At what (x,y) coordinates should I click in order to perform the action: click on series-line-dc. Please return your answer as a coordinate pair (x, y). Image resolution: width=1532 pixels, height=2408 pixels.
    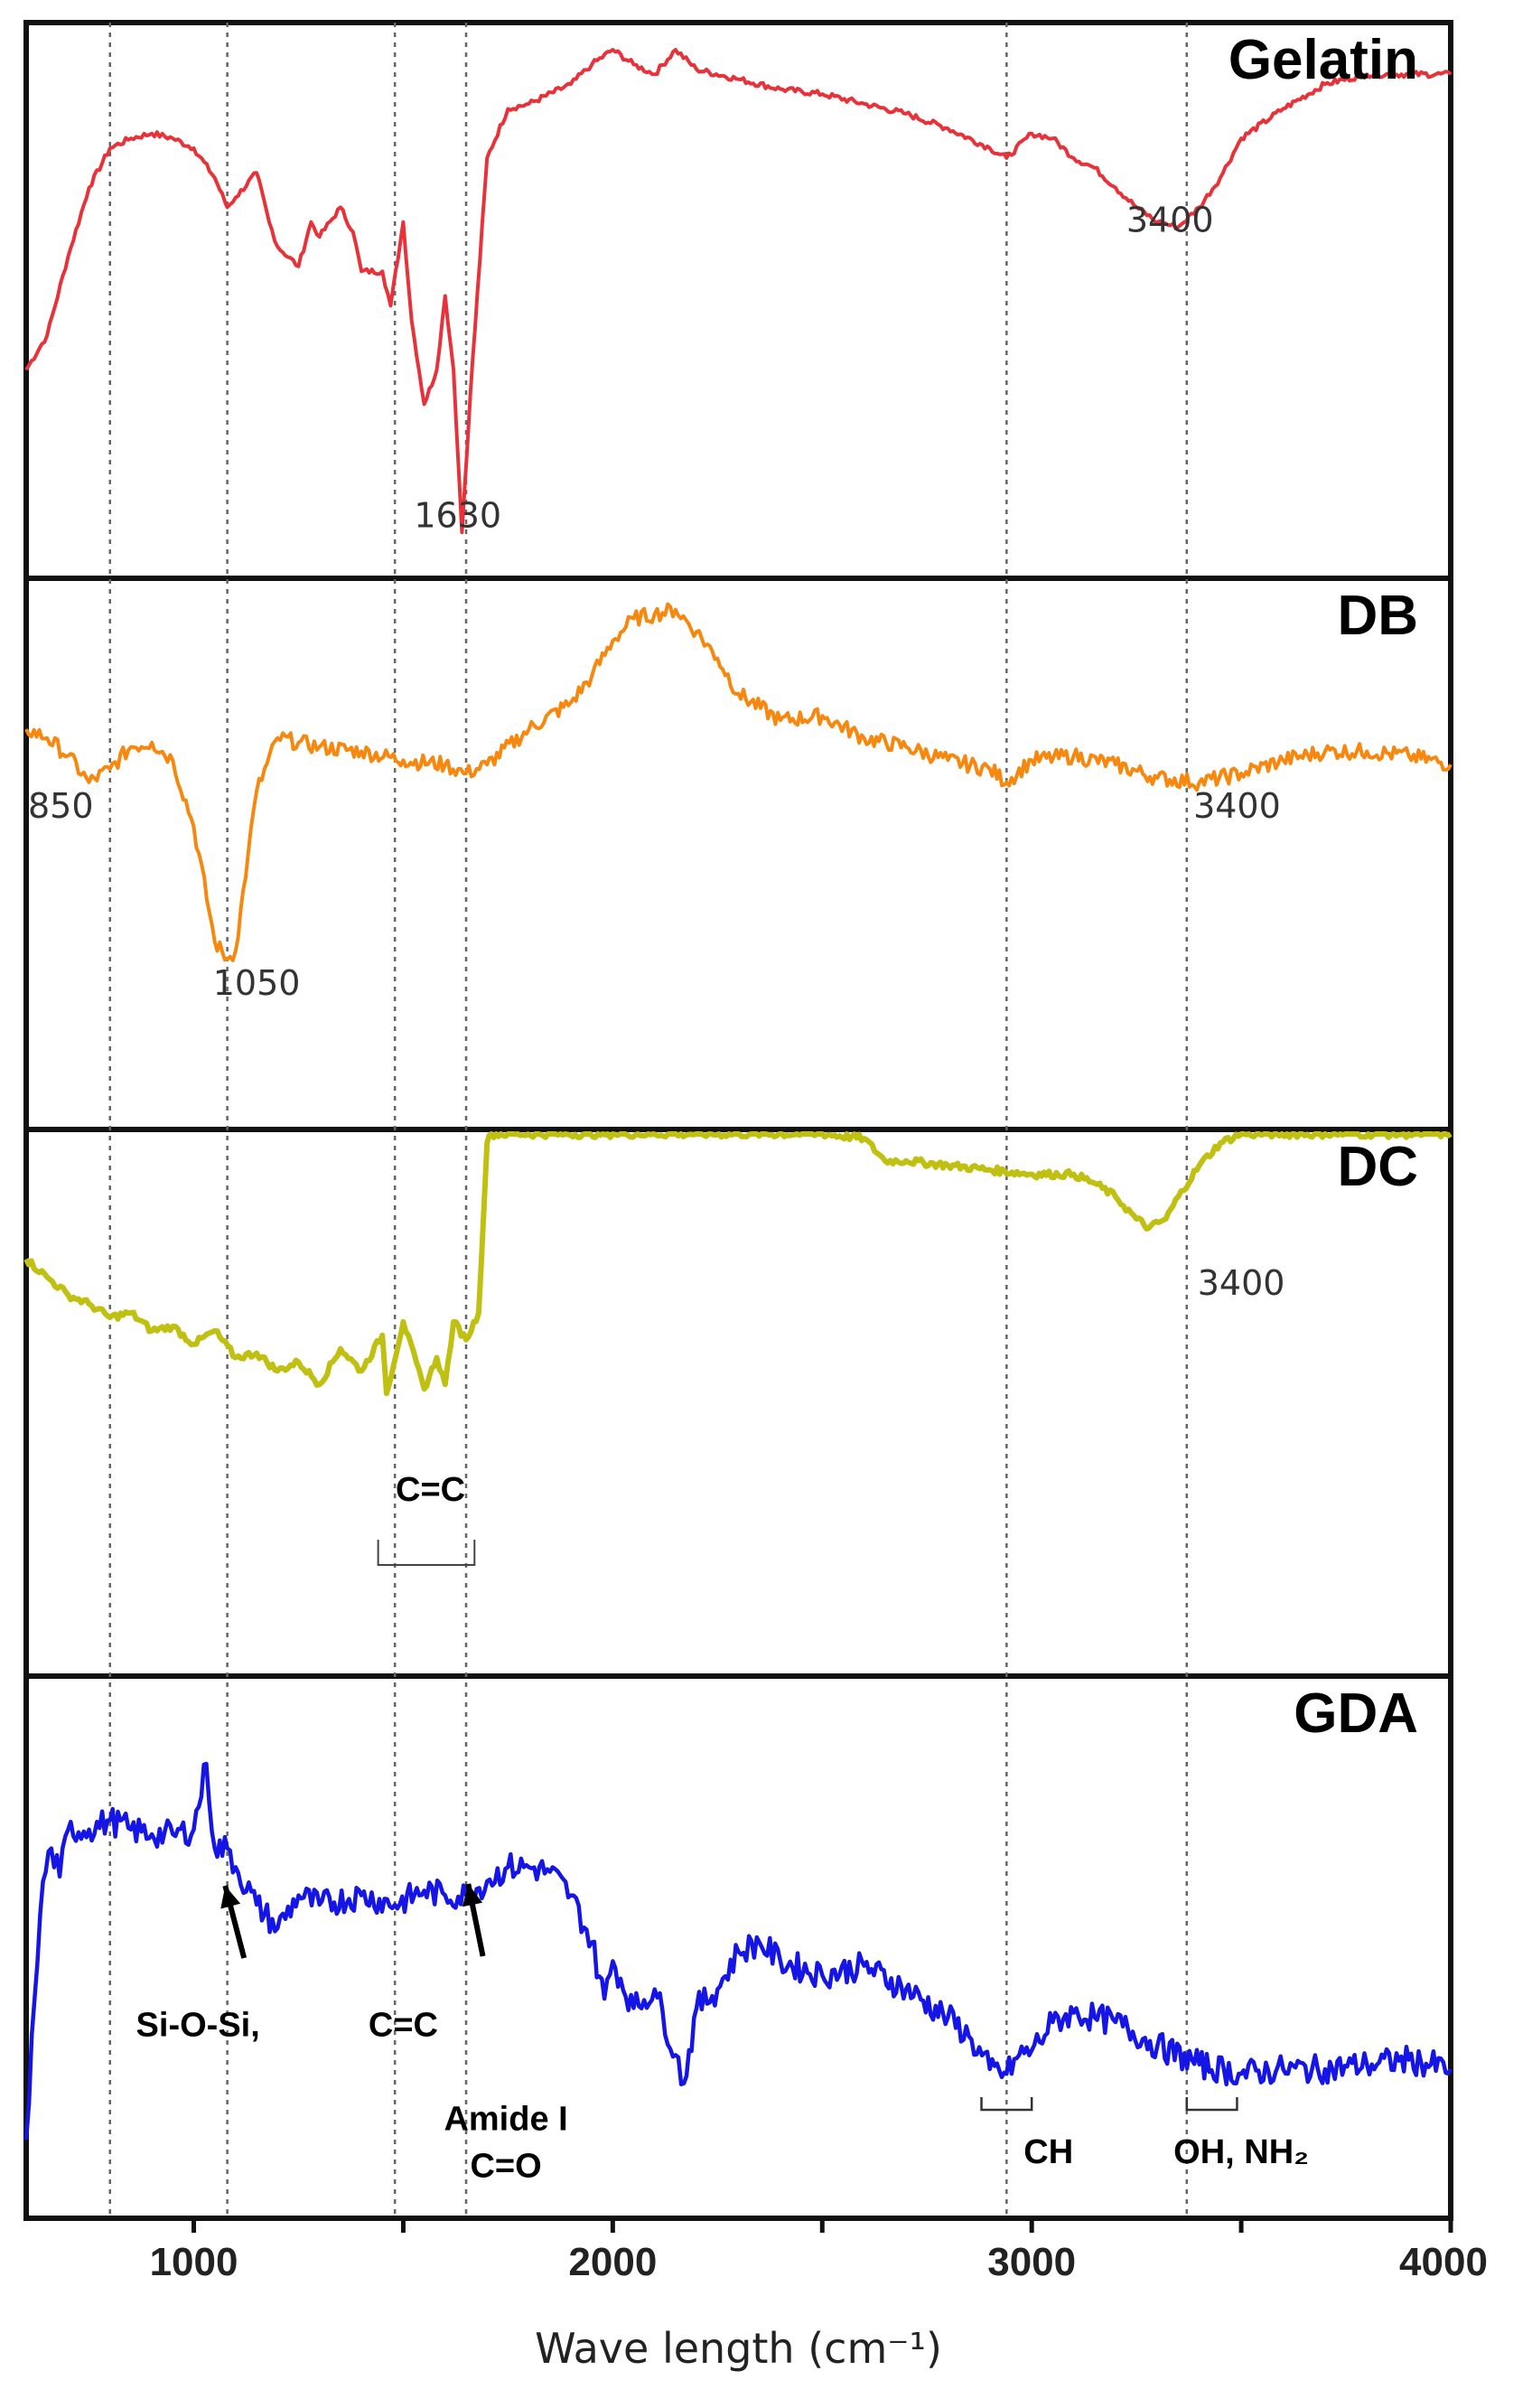
    Looking at the image, I should click on (738, 1264).